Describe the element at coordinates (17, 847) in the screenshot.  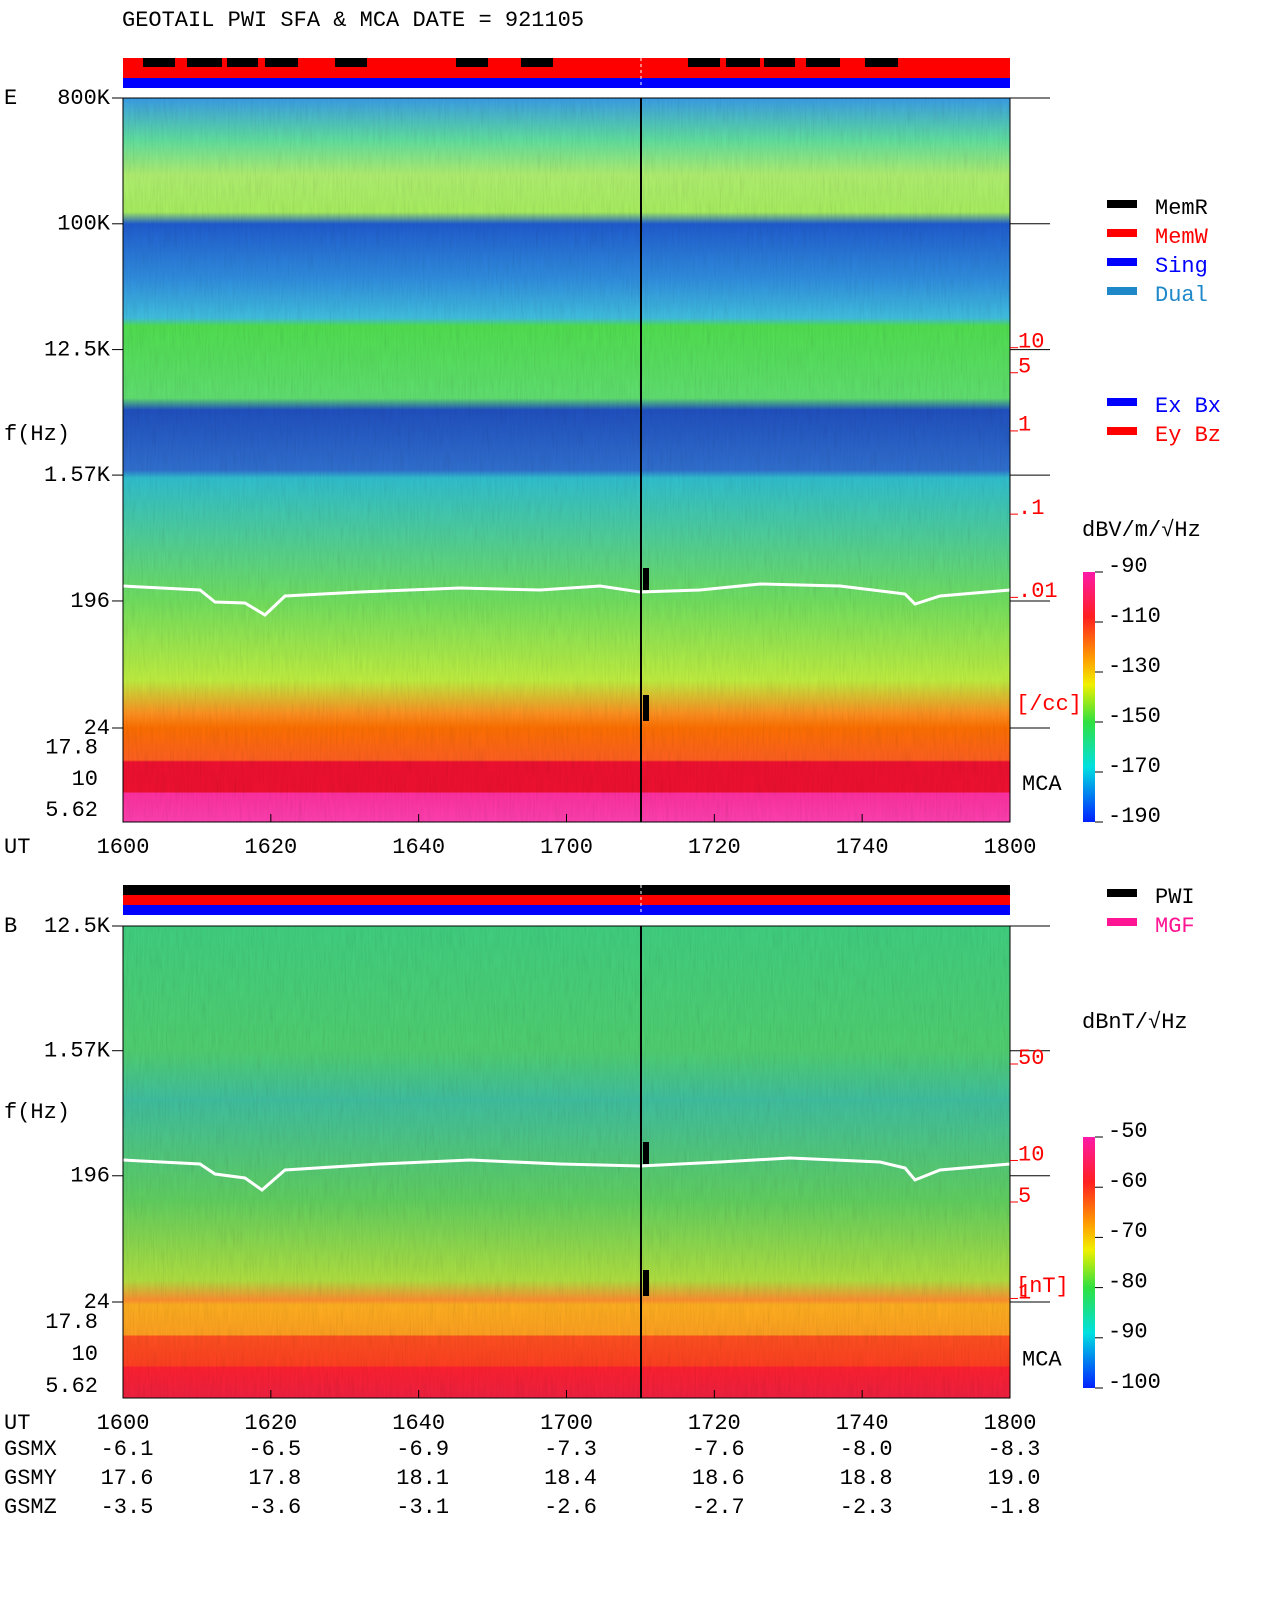
I see `x-axis-label: UT` at that location.